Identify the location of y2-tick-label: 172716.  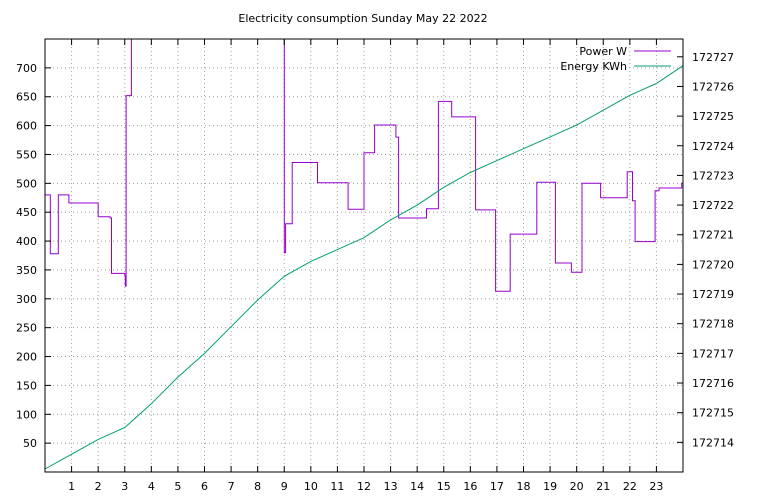
(713, 383).